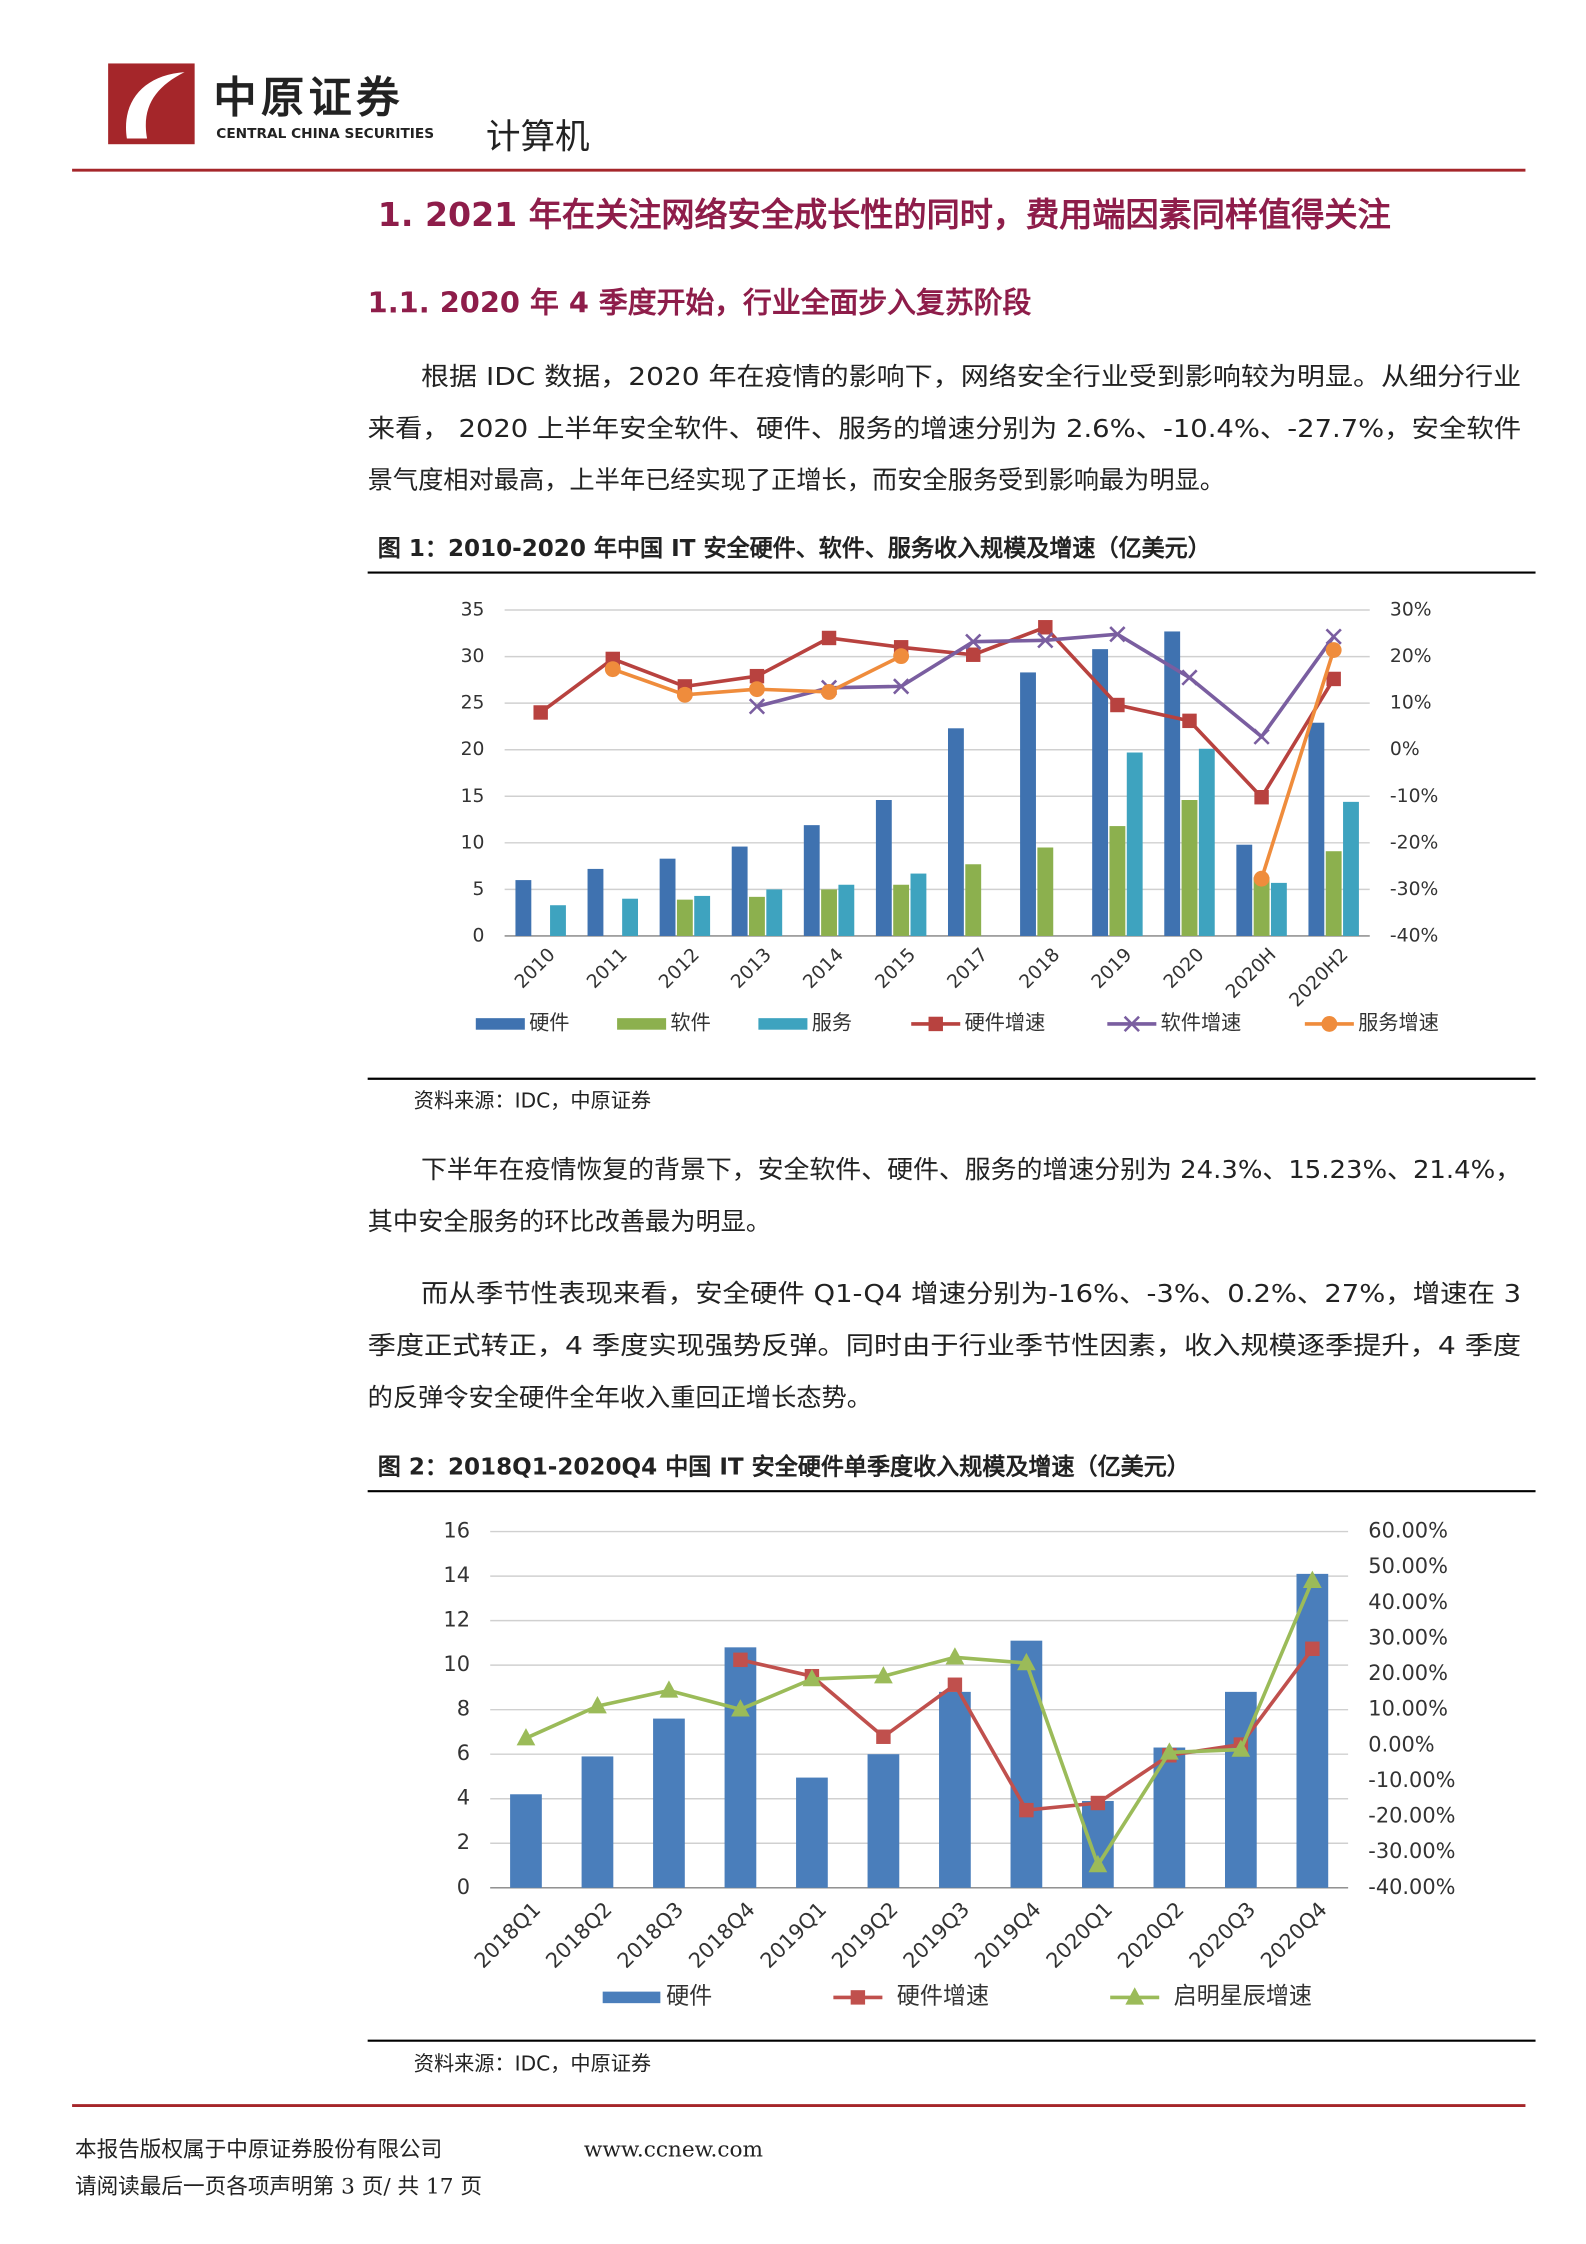  Describe the element at coordinates (473, 656) in the screenshot. I see `y-tick-label: 30` at that location.